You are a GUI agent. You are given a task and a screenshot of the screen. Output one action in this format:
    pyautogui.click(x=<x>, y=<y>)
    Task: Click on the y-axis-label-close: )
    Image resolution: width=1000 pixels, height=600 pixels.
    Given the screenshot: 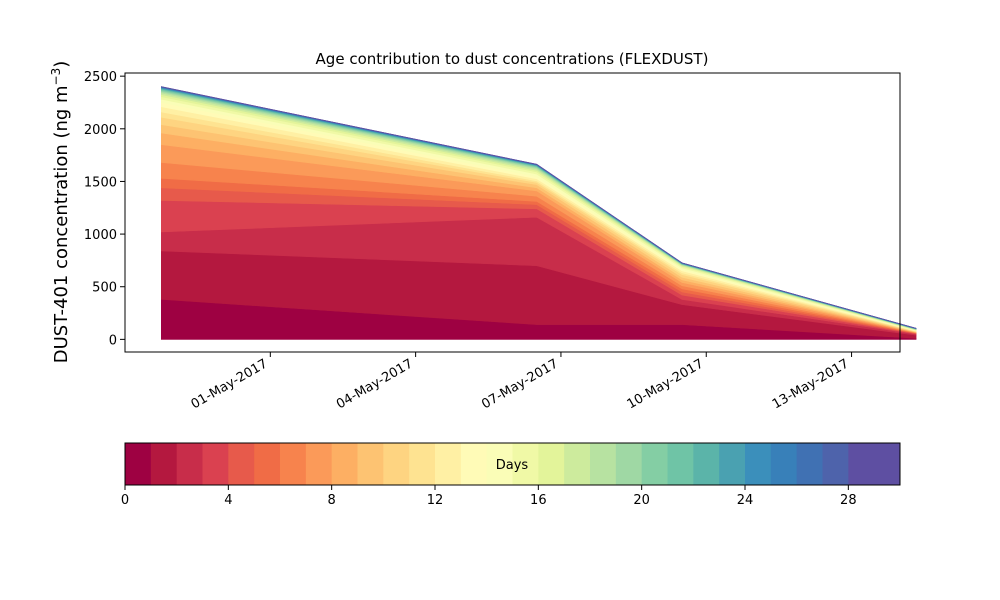 What is the action you would take?
    pyautogui.click(x=61, y=64)
    